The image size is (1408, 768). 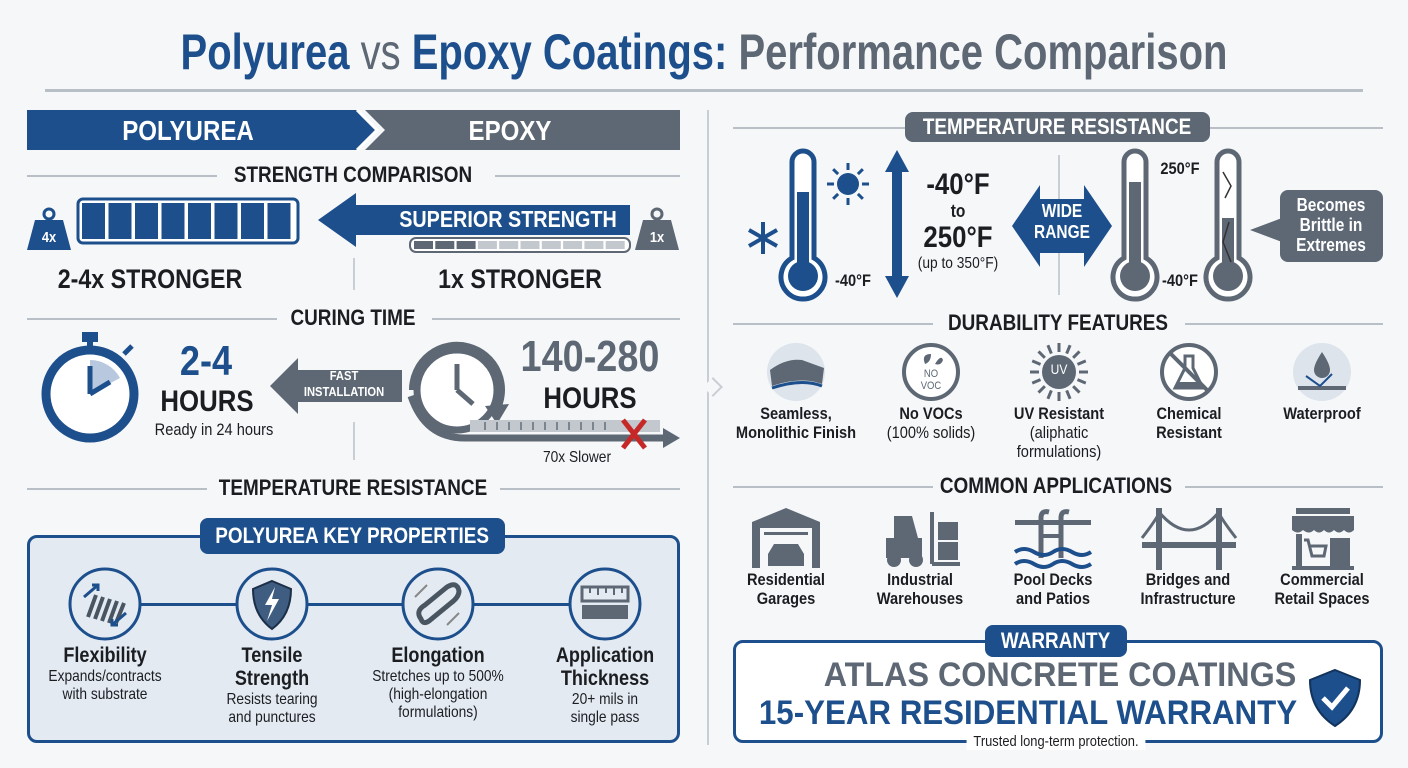 I want to click on no-voc-badge-line2: VOC, so click(x=931, y=386).